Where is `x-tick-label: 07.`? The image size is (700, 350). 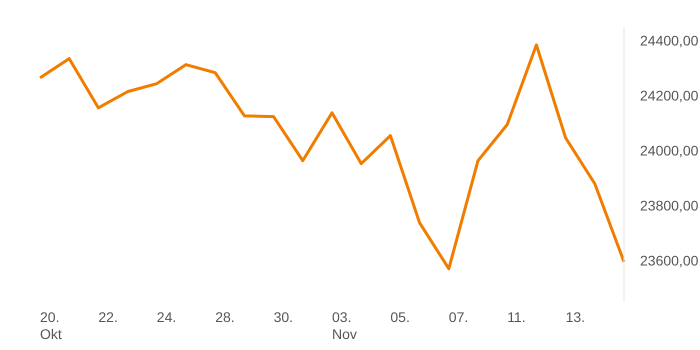
x-tick-label: 07. is located at coordinates (458, 317).